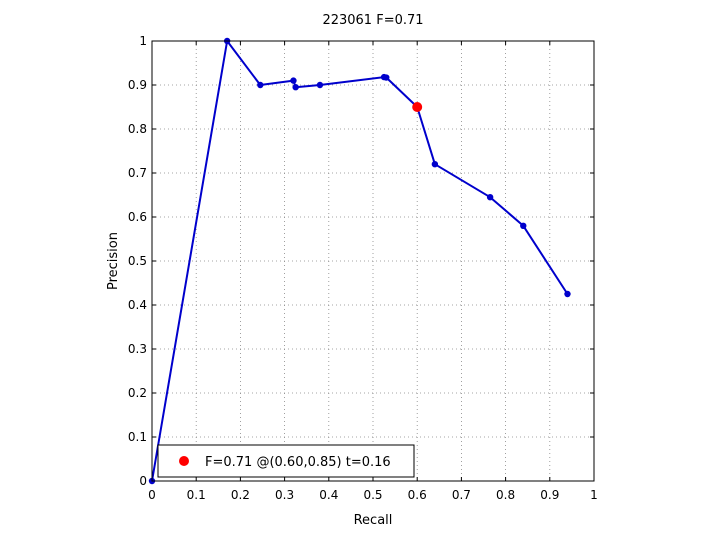 The height and width of the screenshot is (540, 720). Describe the element at coordinates (298, 462) in the screenshot. I see `legend-label: F=0.71 @(0.60,0.85) t=0.16` at that location.